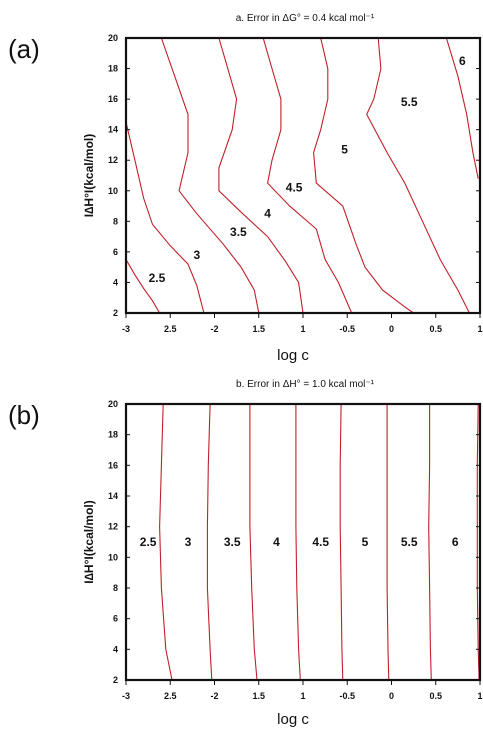  I want to click on panel-b-contour-line-2.5, so click(166, 542).